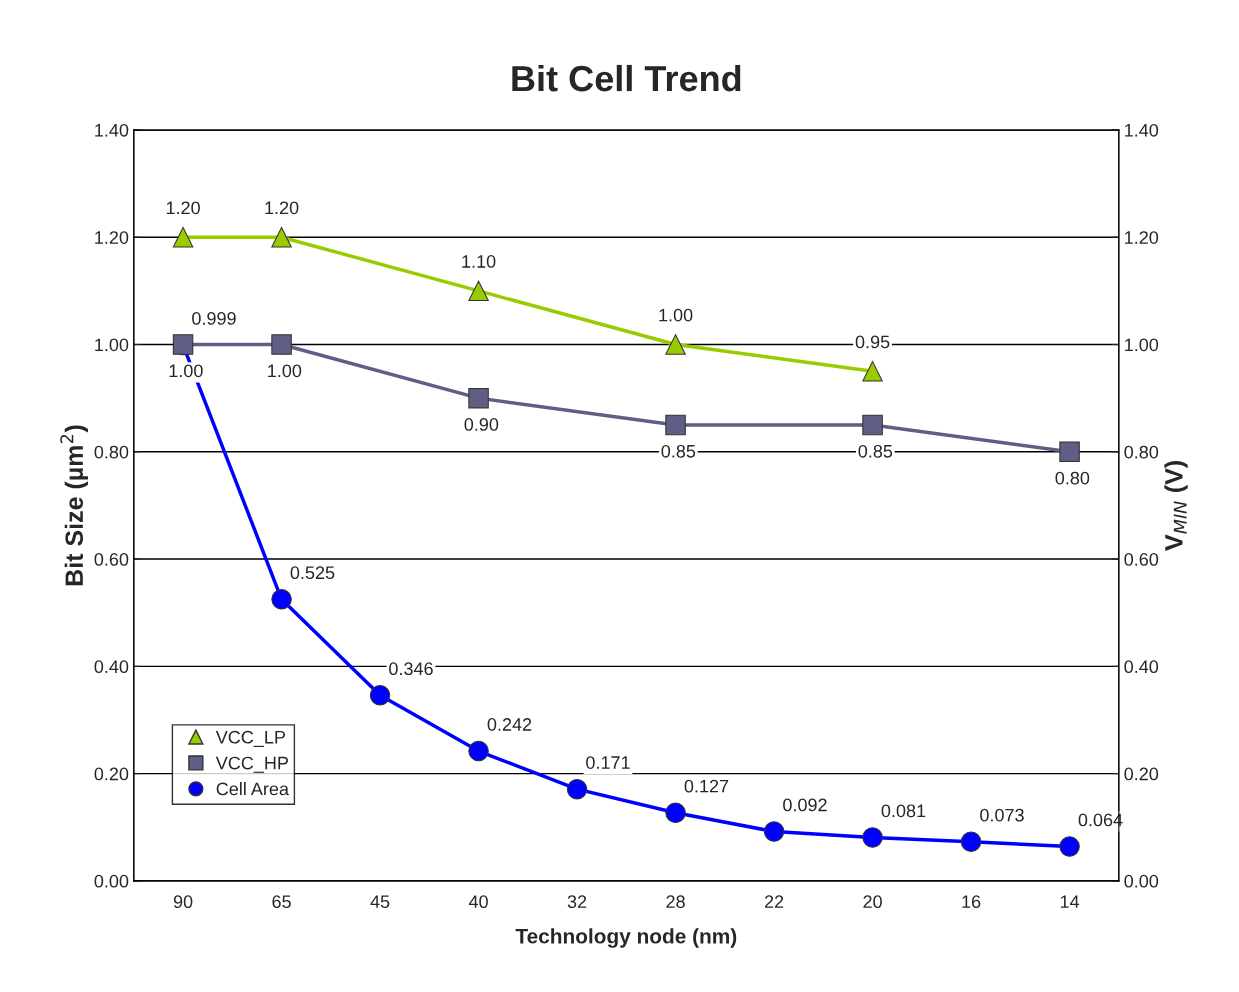 This screenshot has height=992, width=1239. What do you see at coordinates (74, 505) in the screenshot?
I see `y-axis-title: Bit Size (µm$^{2}$)` at bounding box center [74, 505].